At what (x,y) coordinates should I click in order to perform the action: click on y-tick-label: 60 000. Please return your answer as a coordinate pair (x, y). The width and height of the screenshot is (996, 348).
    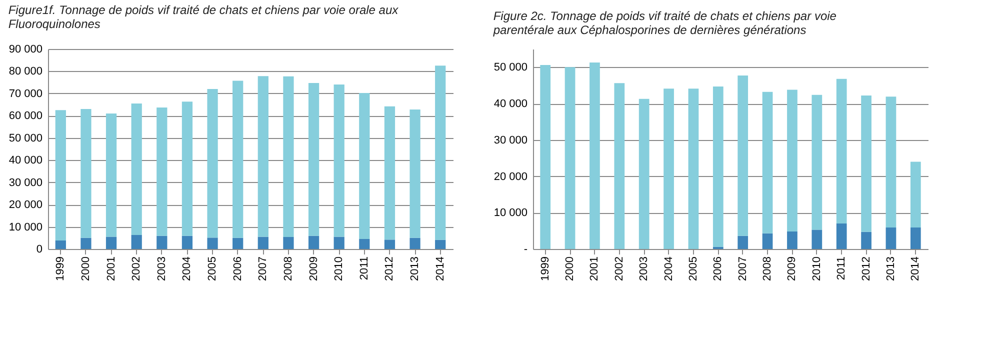
    Looking at the image, I should click on (25, 116).